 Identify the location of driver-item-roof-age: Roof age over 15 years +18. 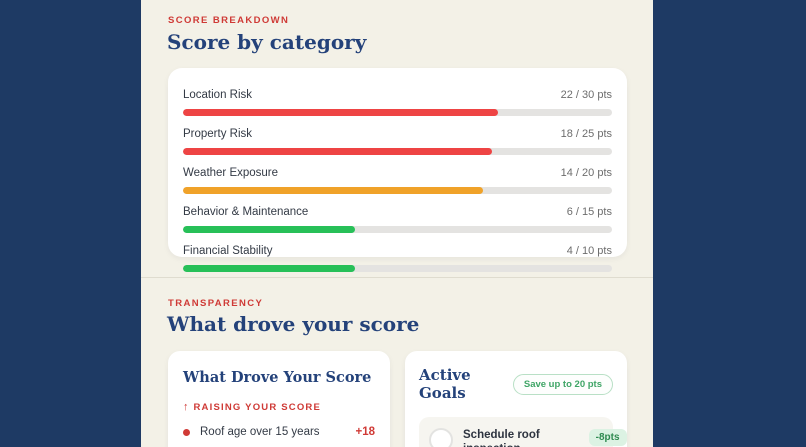
(279, 436).